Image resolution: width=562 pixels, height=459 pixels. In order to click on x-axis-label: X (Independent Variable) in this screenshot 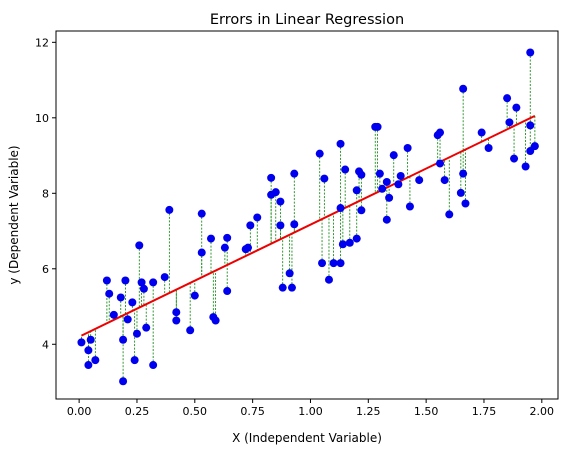, I will do `click(307, 438)`.